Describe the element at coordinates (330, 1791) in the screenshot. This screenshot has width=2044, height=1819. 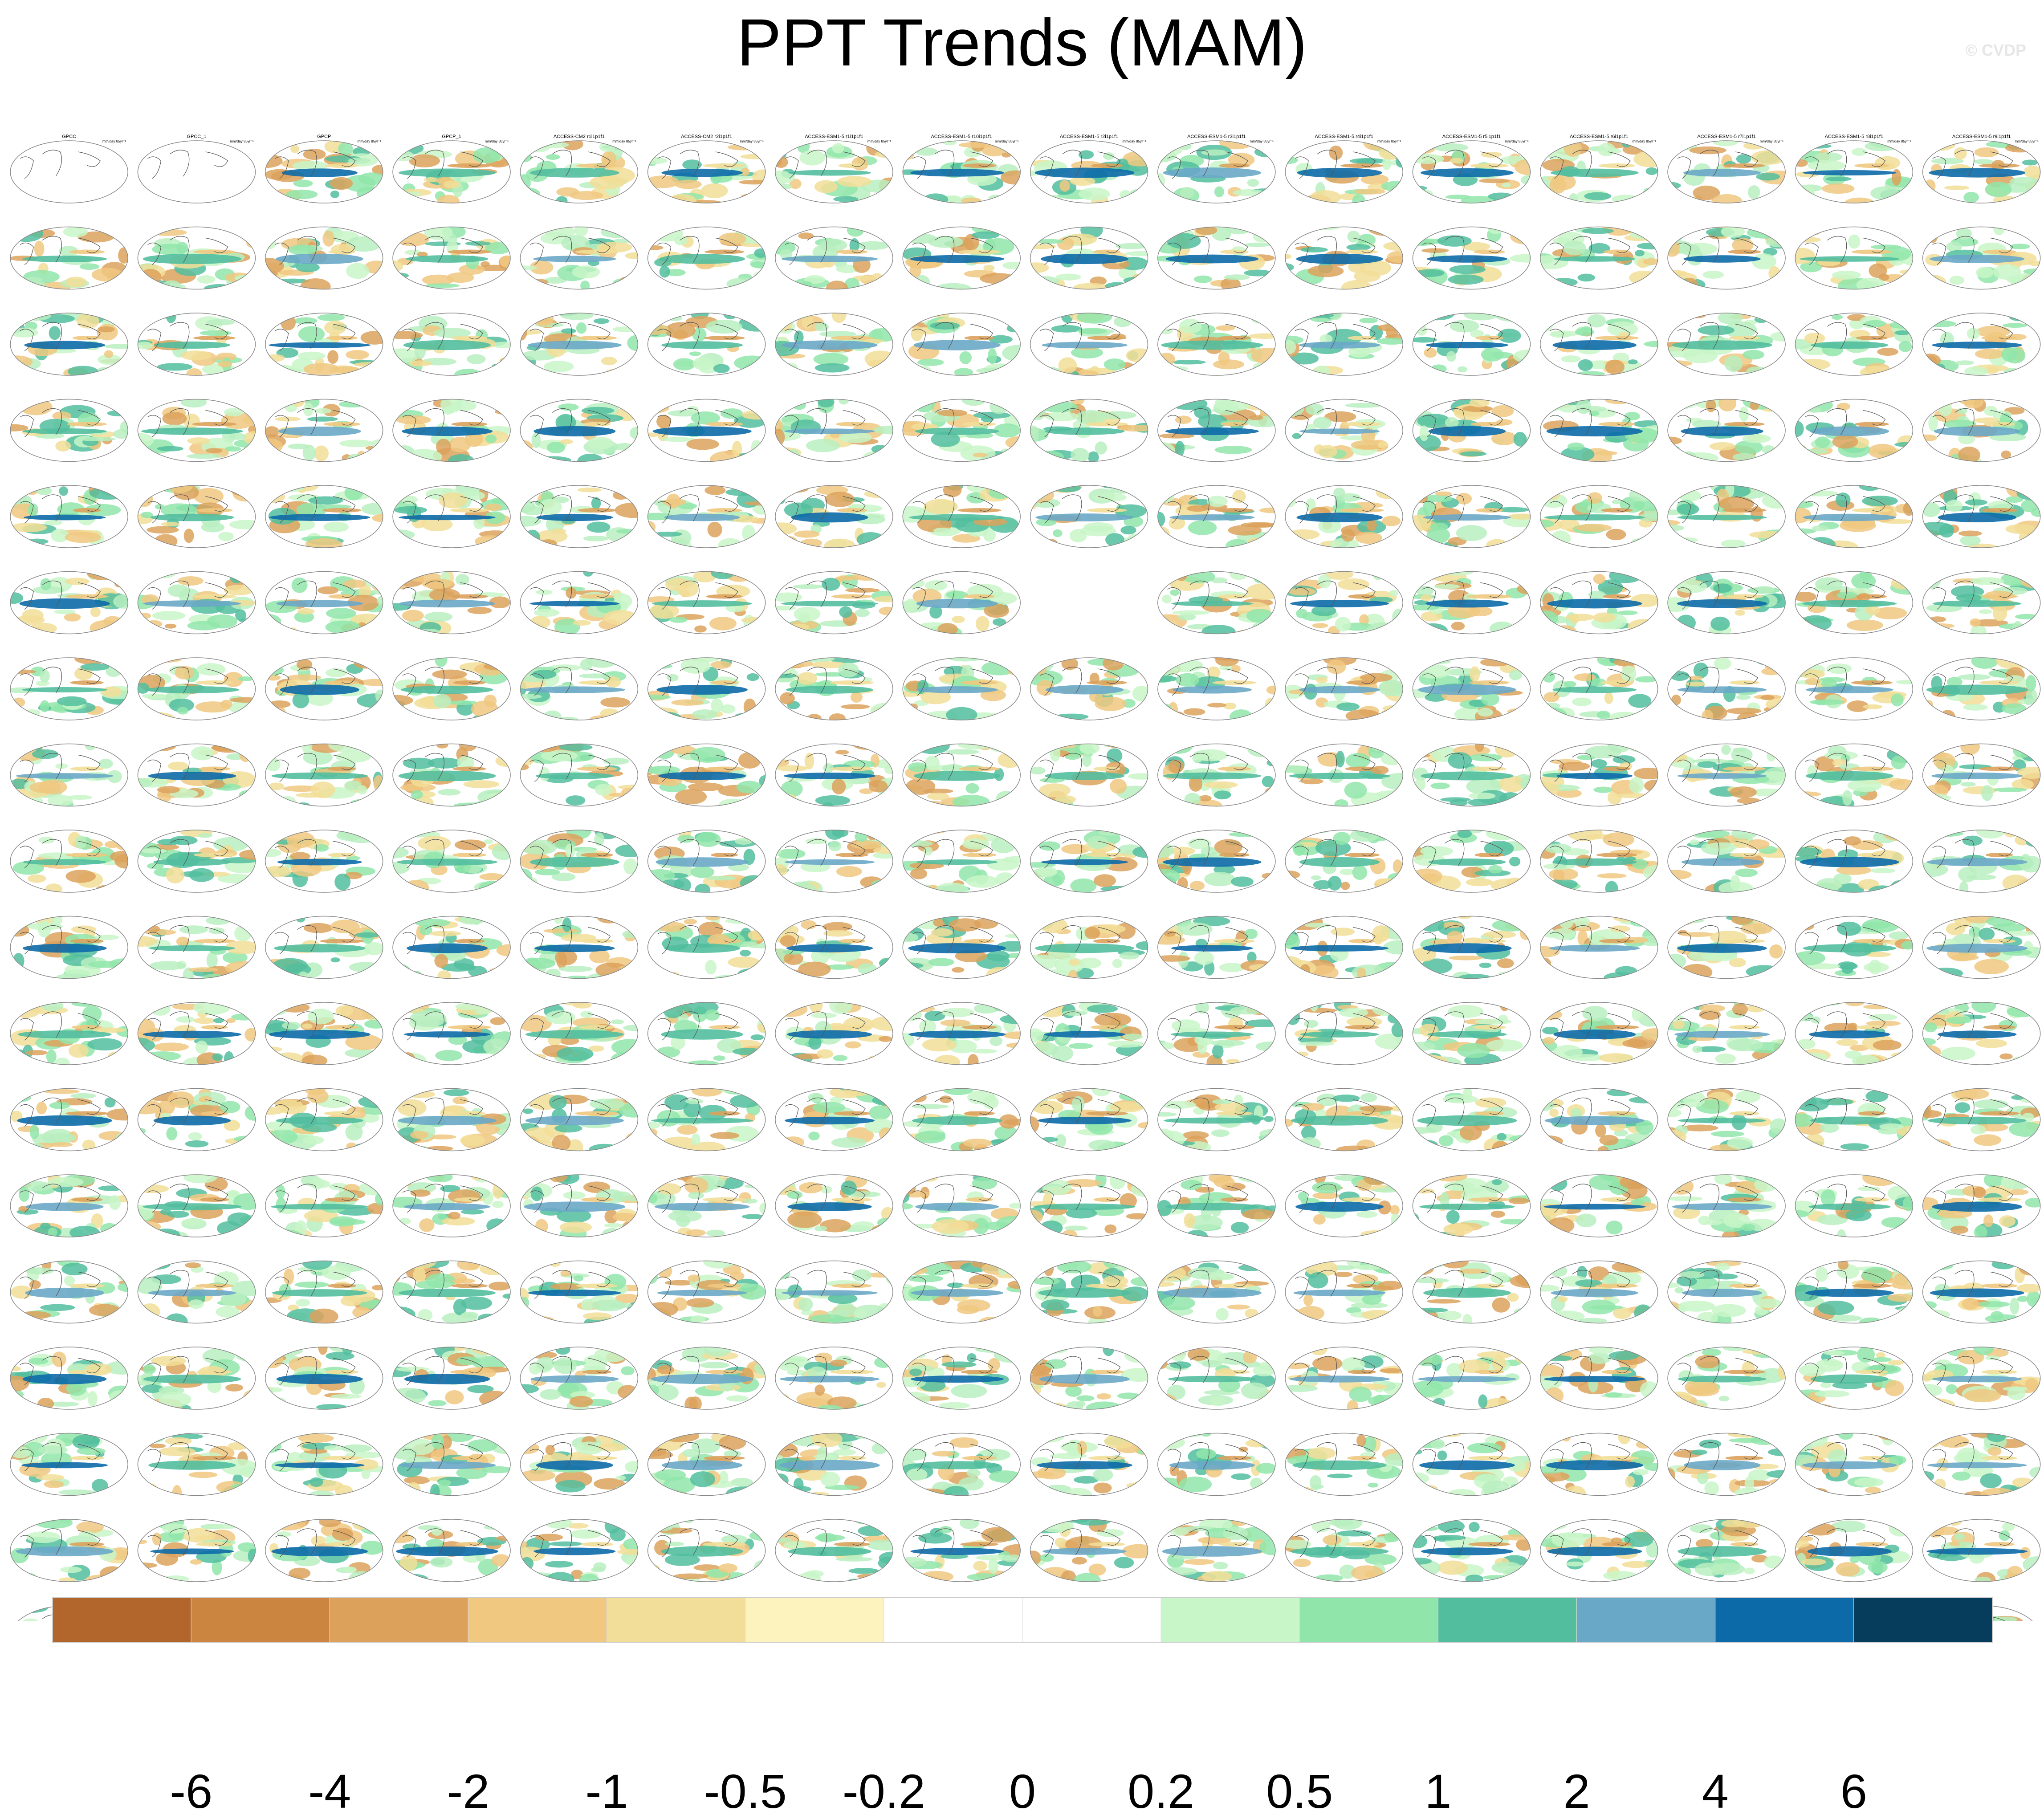
I see `colorbar-tick-label: -4` at that location.